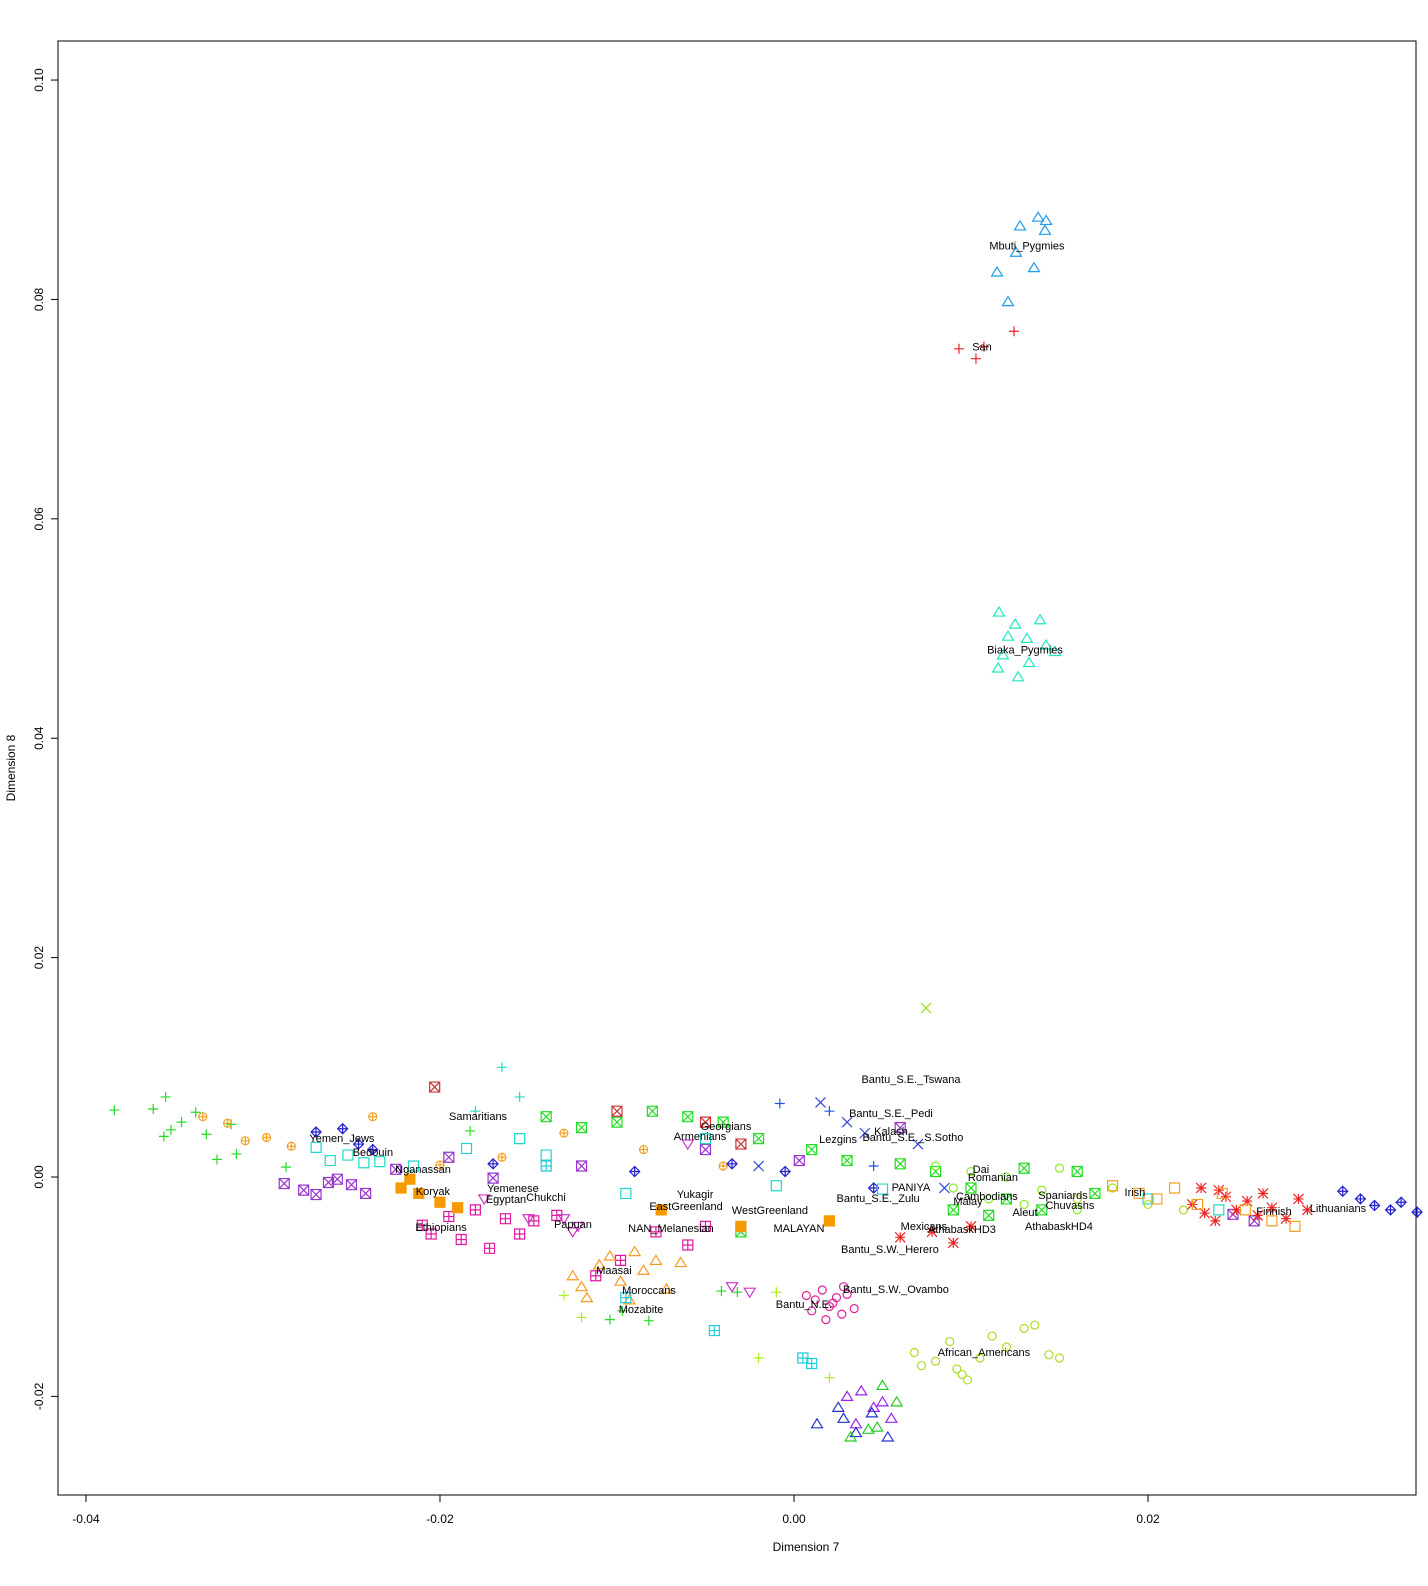 The image size is (1428, 1586). Describe the element at coordinates (641, 1310) in the screenshot. I see `point-label: Mozabite` at that location.